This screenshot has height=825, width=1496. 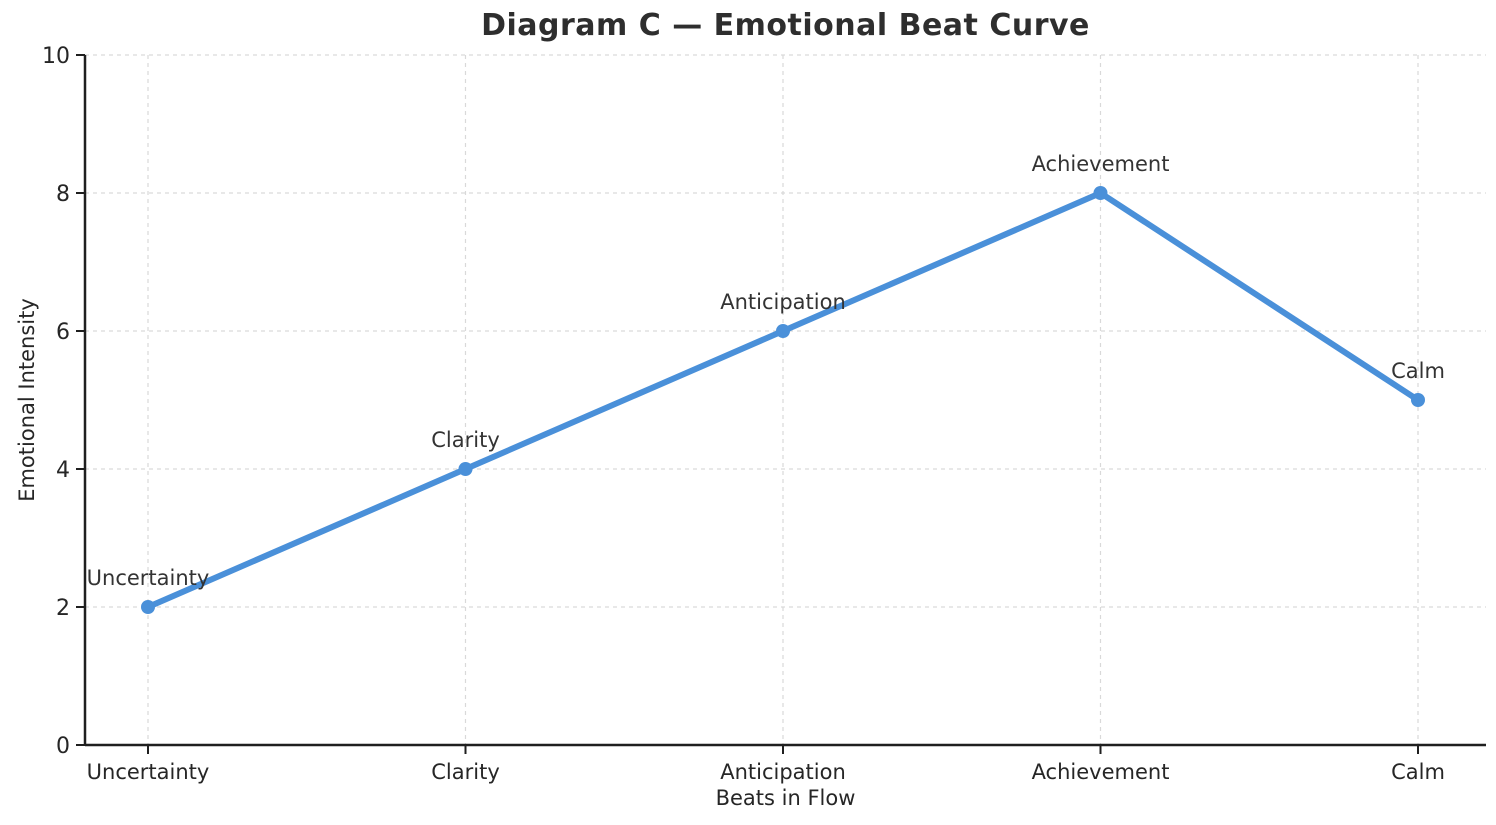 I want to click on x-tick-label: Uncertainty, so click(x=148, y=772).